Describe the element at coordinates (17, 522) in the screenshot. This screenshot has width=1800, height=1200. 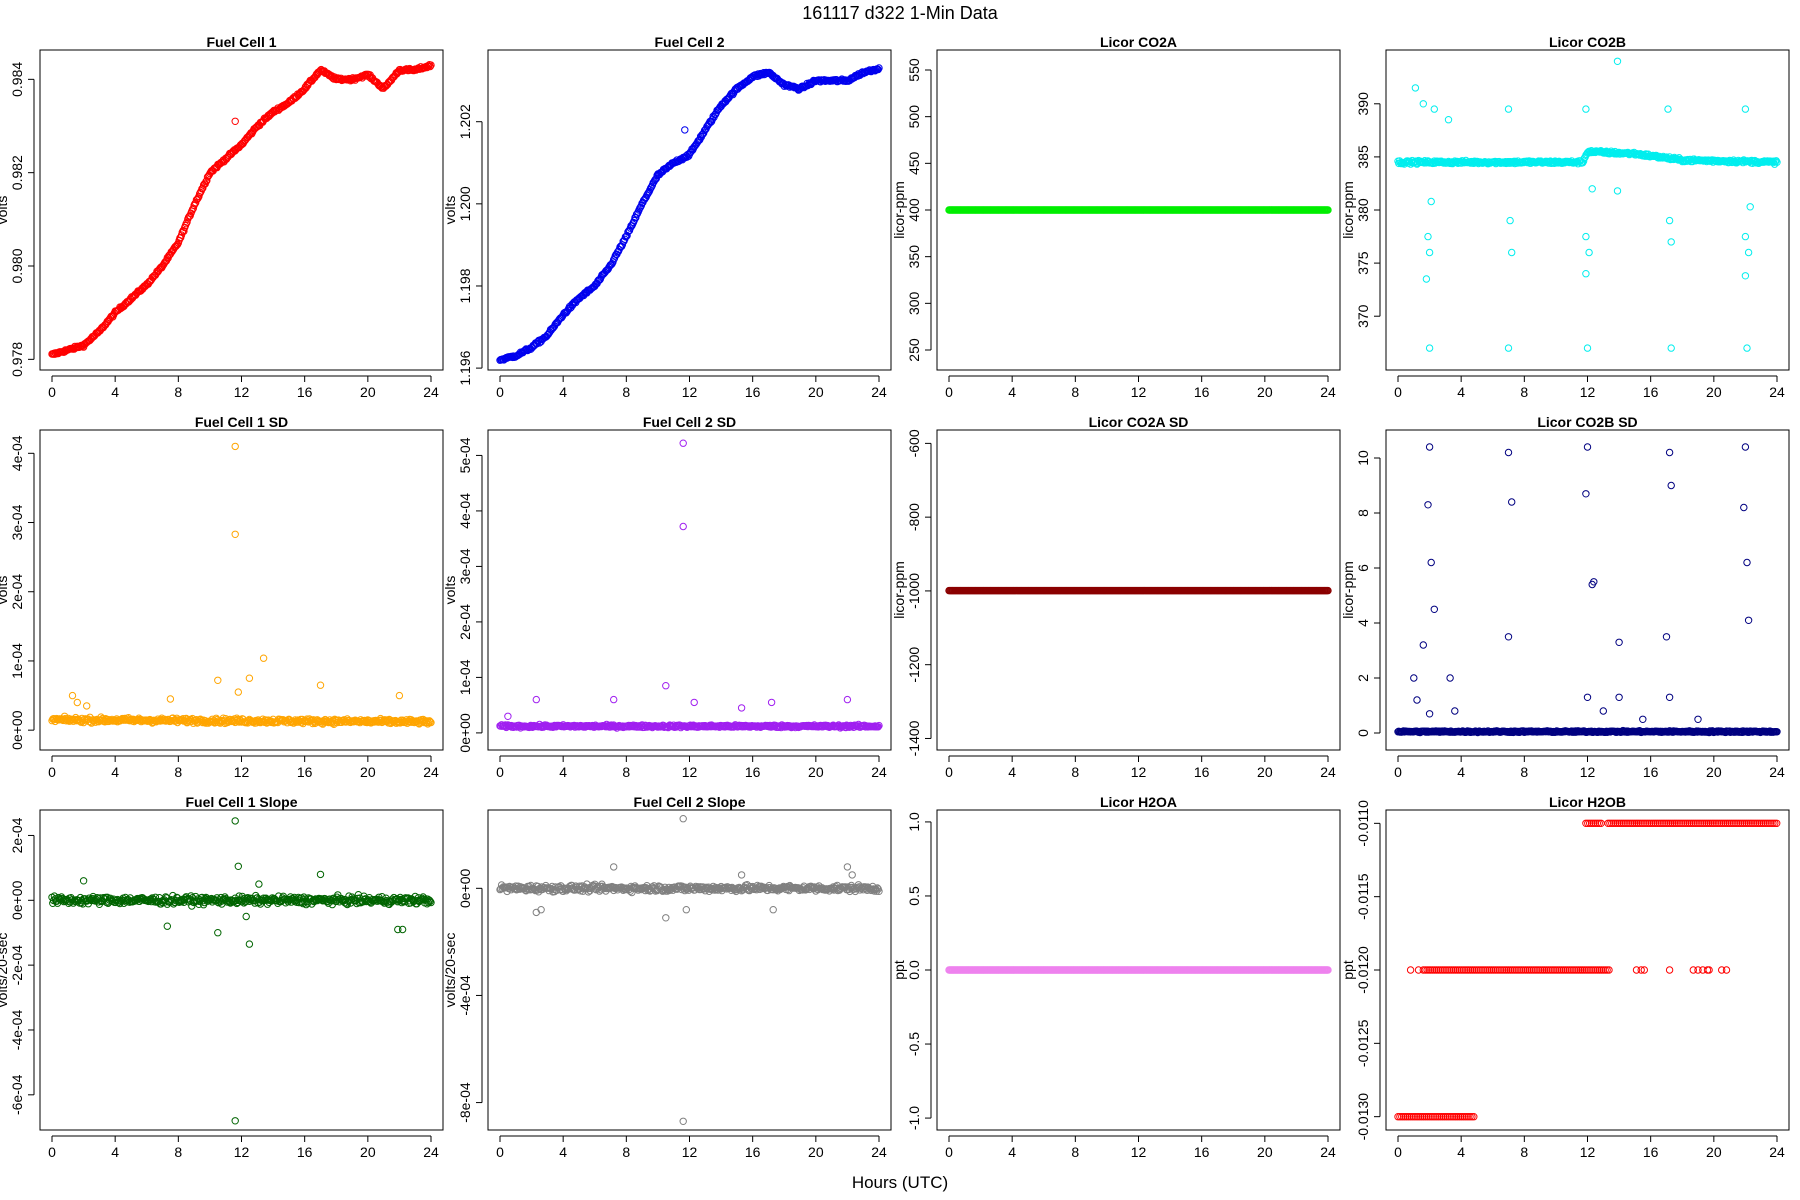
I see `y-tick-label: 3e-04` at that location.